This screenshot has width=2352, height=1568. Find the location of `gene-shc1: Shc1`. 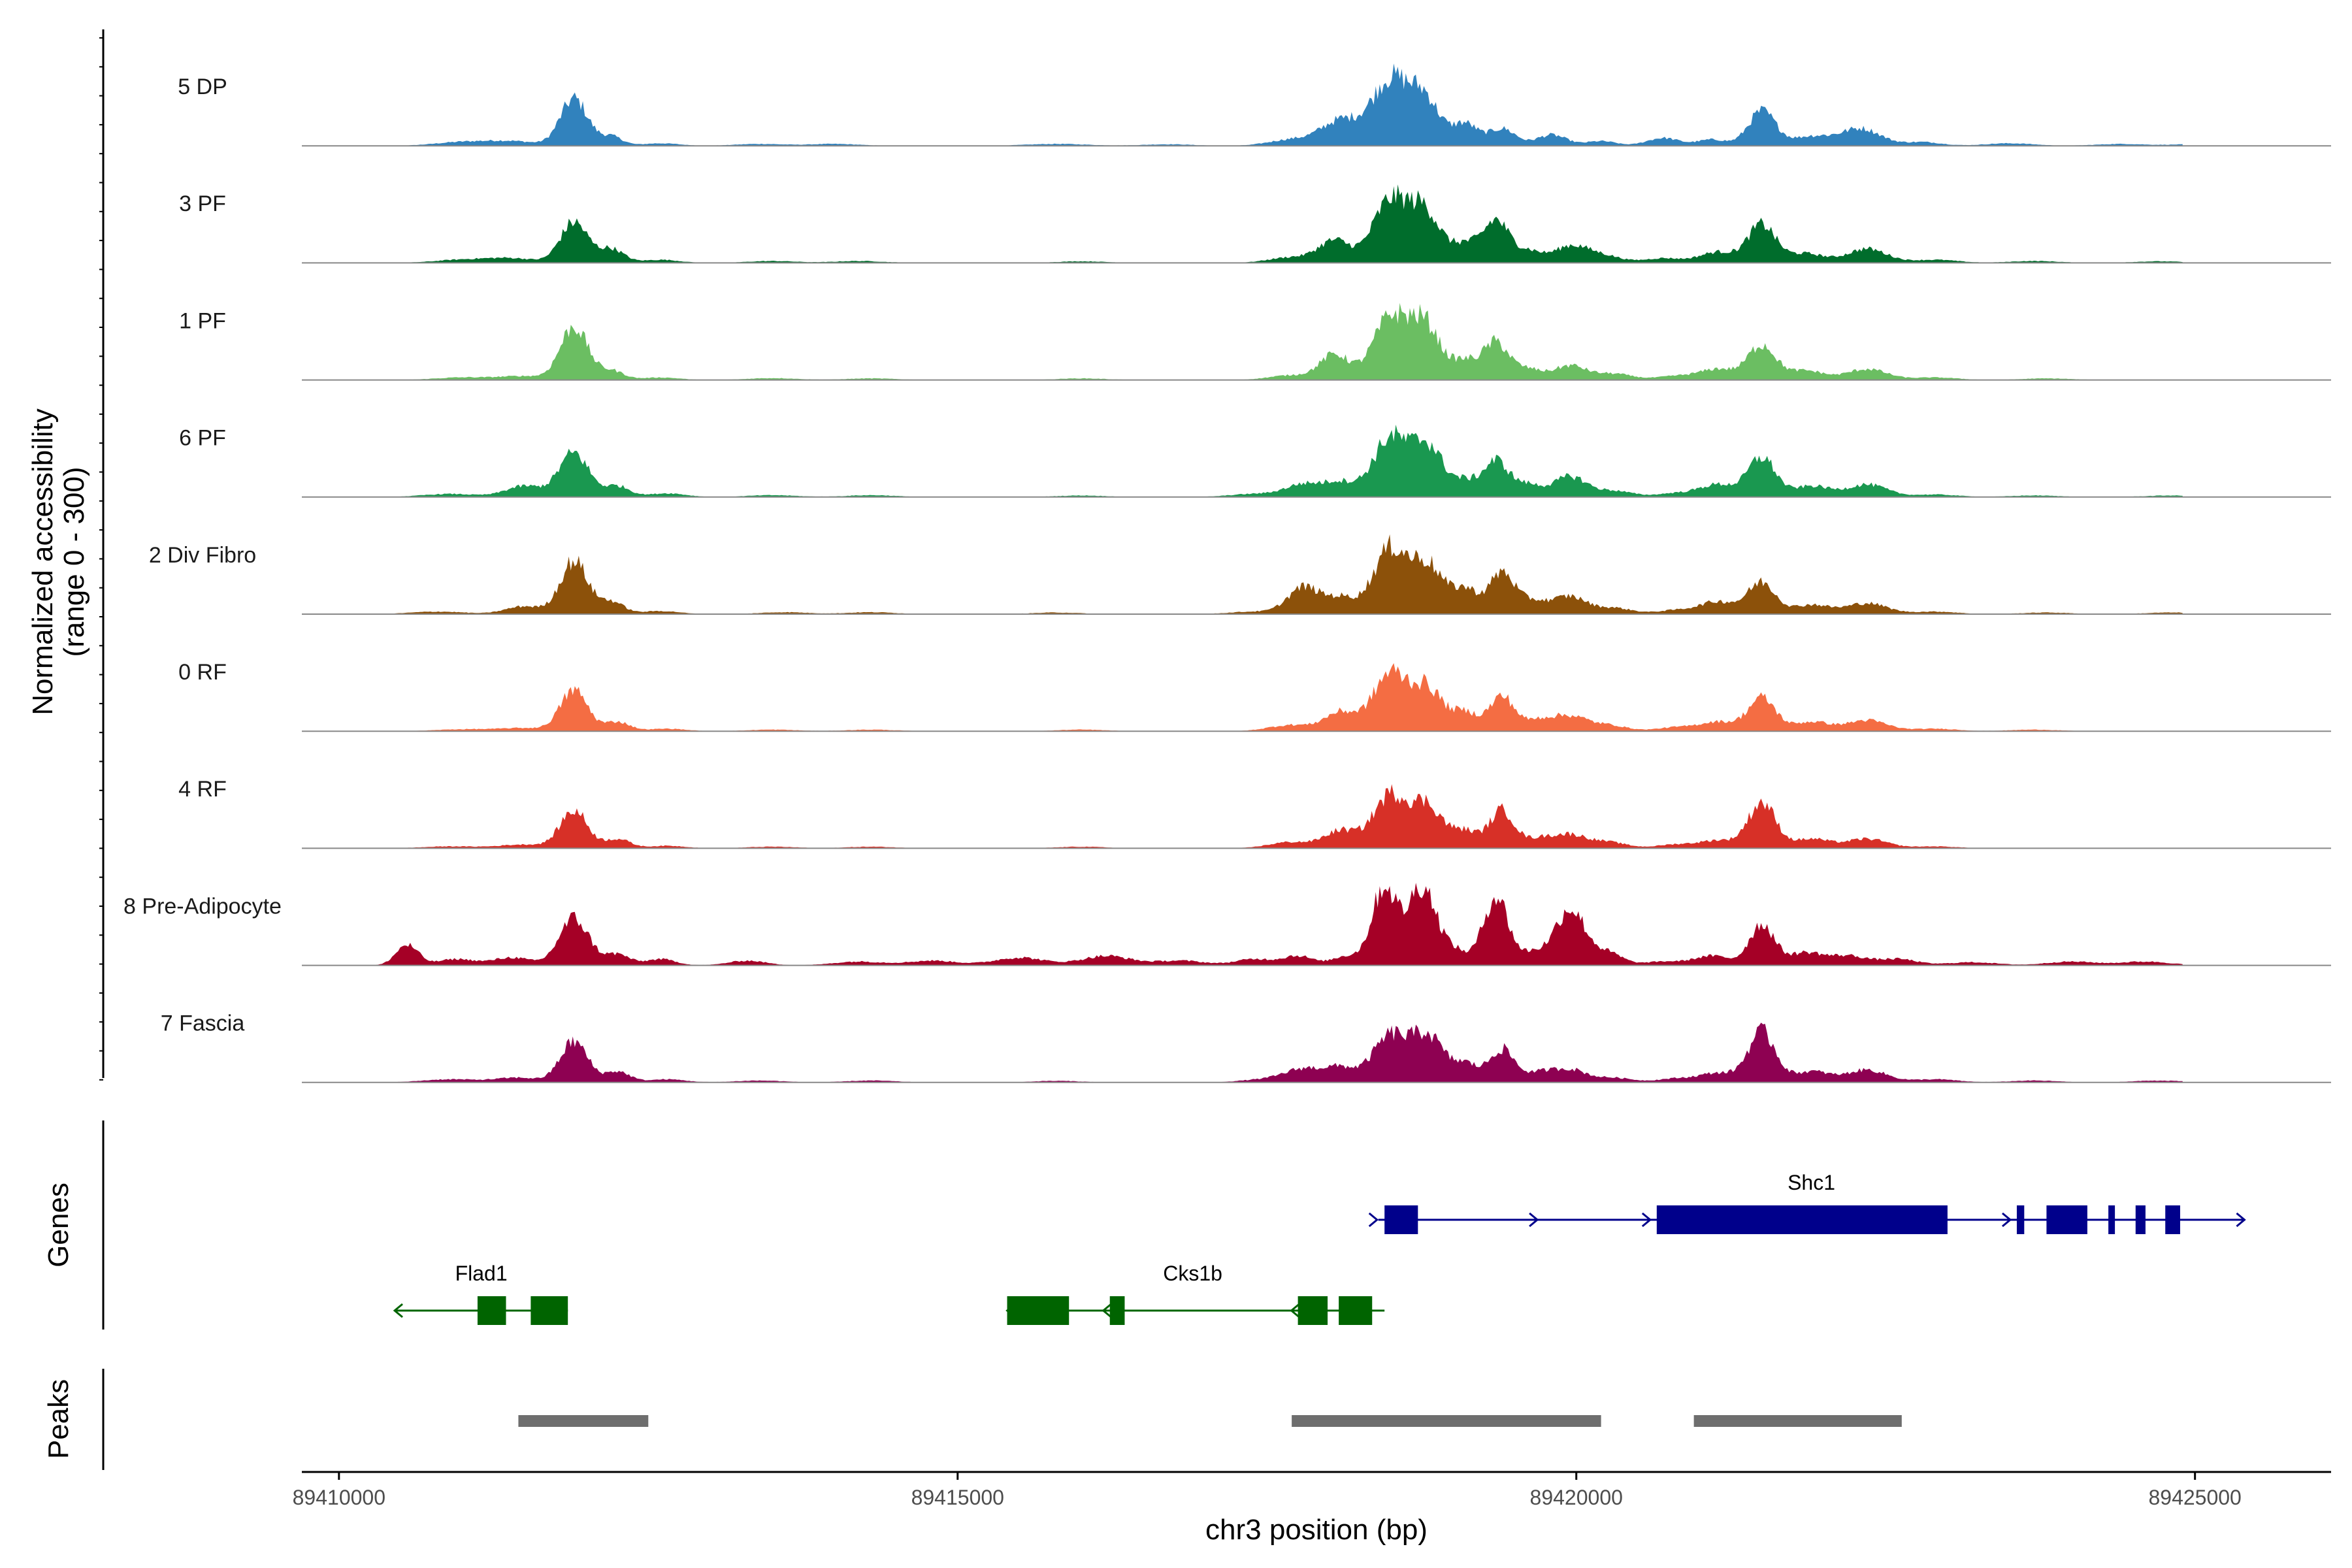

gene-shc1: Shc1 is located at coordinates (1807, 1202).